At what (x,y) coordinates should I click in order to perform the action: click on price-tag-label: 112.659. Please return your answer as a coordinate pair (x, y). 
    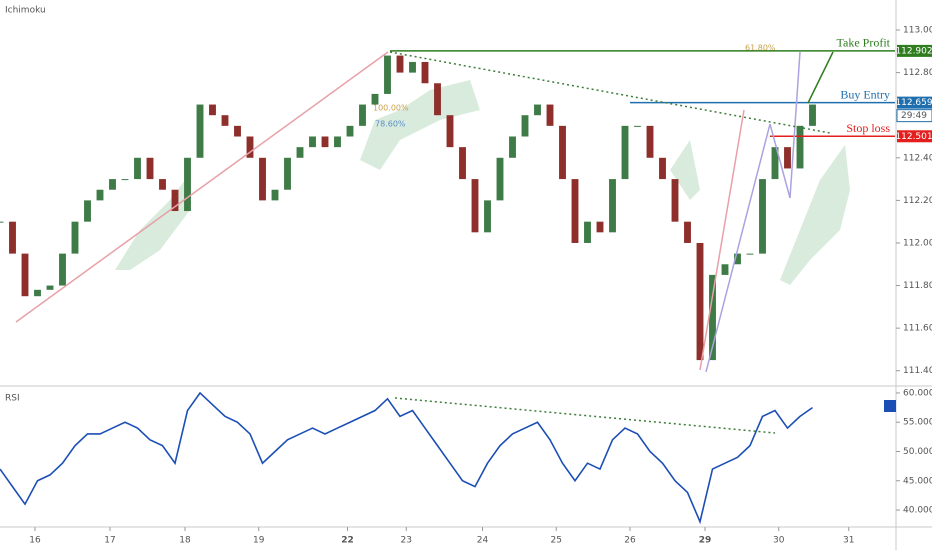
    Looking at the image, I should click on (913, 103).